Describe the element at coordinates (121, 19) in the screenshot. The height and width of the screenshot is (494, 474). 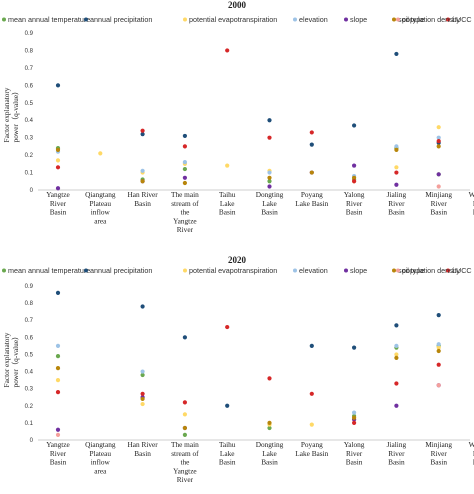
I see `legend-label: annual precipitation` at that location.